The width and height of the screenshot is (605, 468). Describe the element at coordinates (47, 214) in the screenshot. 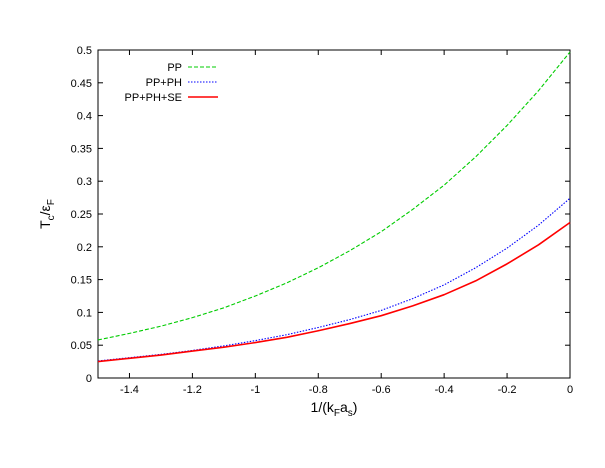

I see `y-axis-label: Tc/εF` at that location.